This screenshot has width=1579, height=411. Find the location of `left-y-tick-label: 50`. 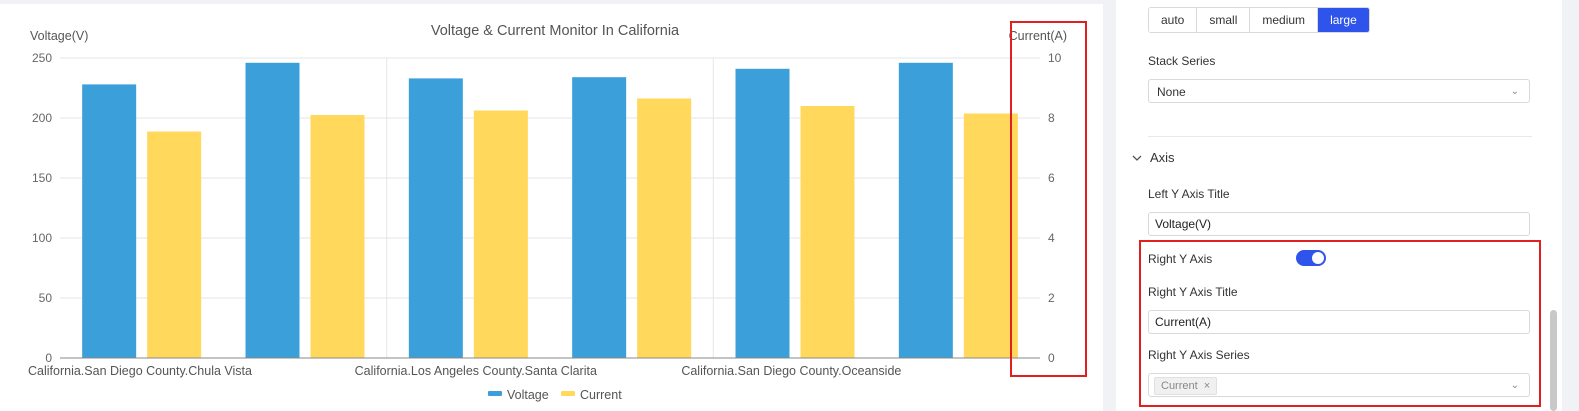

left-y-tick-label: 50 is located at coordinates (46, 298).